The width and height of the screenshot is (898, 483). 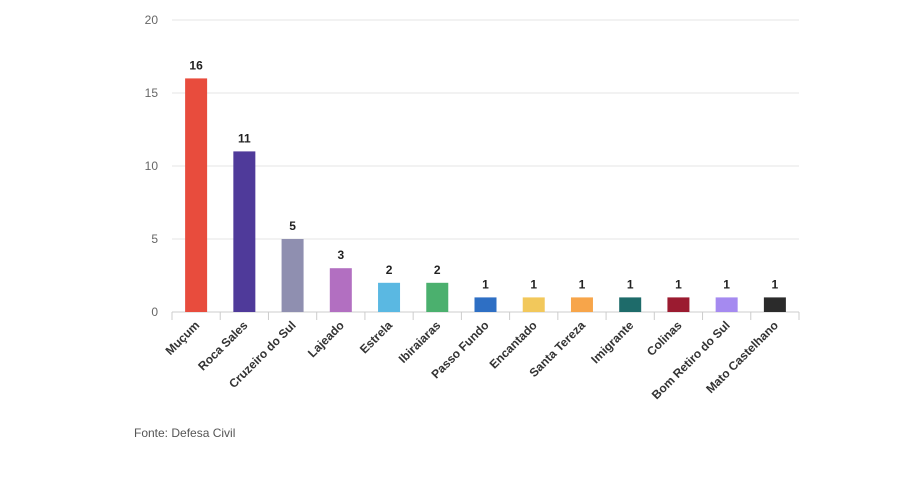 What do you see at coordinates (292, 226) in the screenshot?
I see `data-label: 5` at bounding box center [292, 226].